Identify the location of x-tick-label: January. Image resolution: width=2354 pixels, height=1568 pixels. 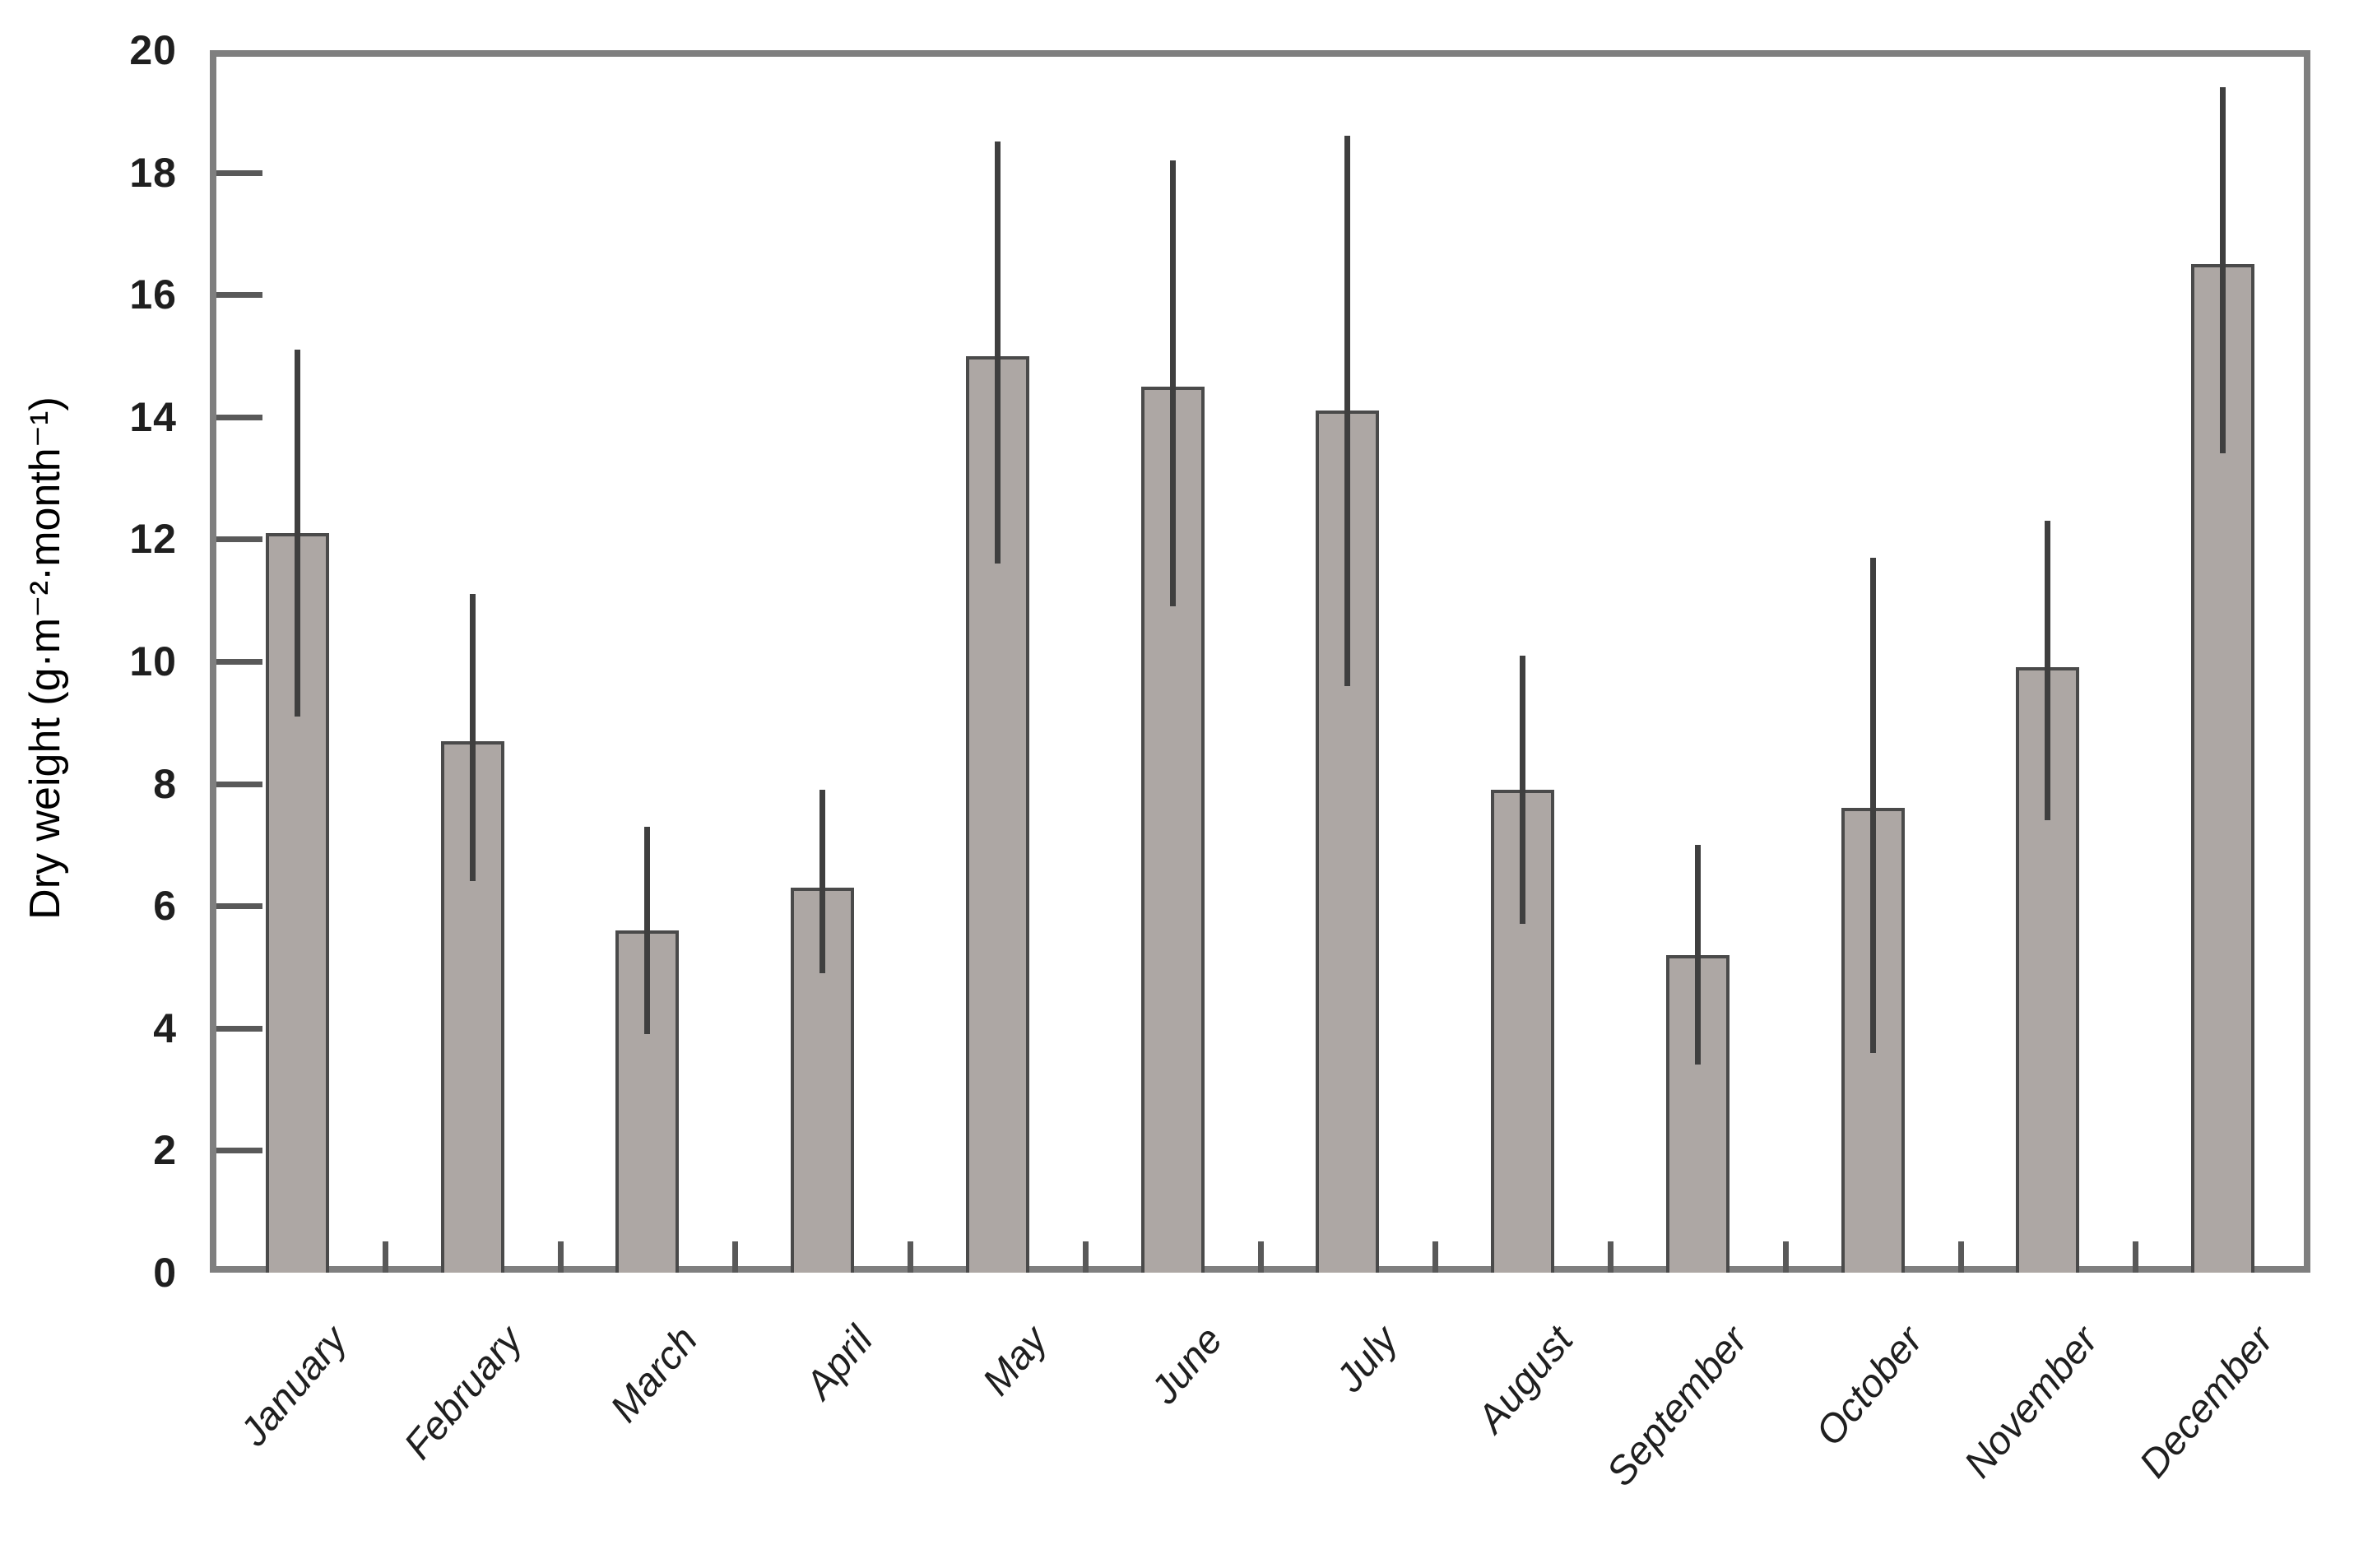
(294, 1386).